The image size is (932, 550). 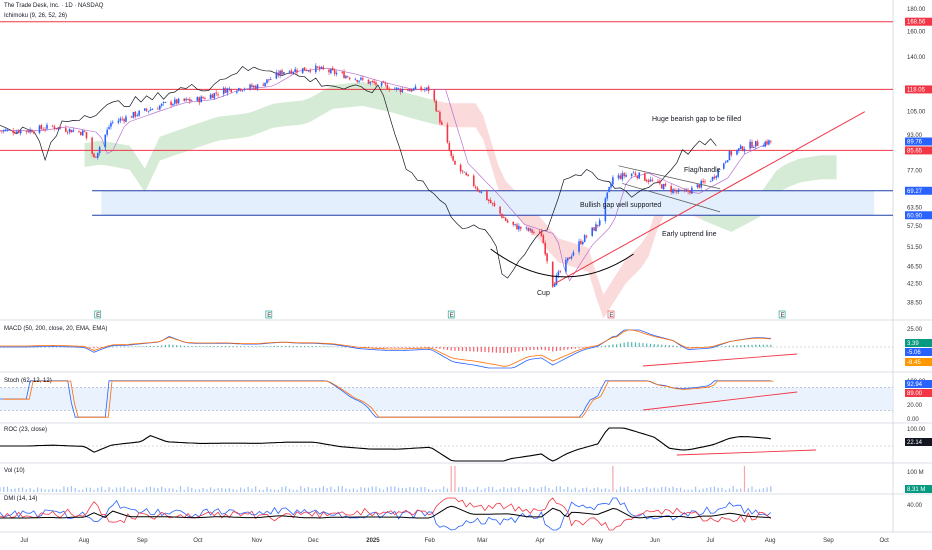 I want to click on time-tick-7: Feb, so click(x=430, y=541).